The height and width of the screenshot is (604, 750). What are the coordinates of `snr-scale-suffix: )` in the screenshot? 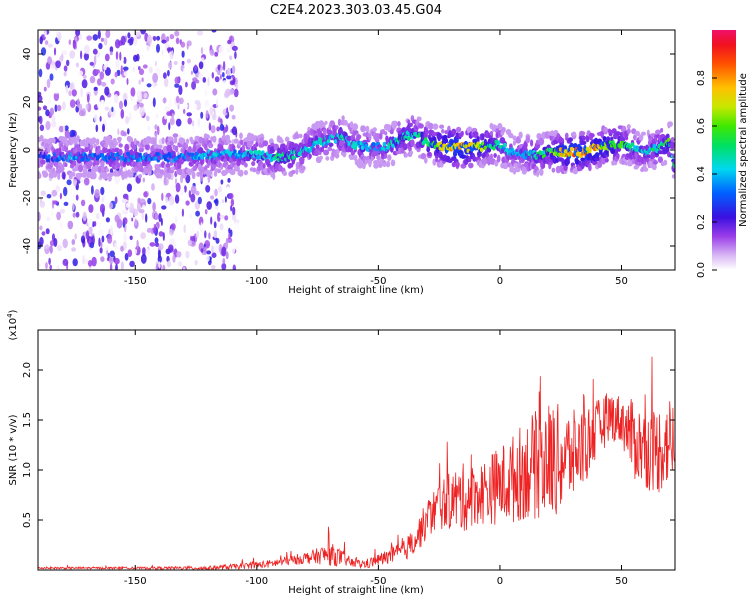 It's located at (13, 311).